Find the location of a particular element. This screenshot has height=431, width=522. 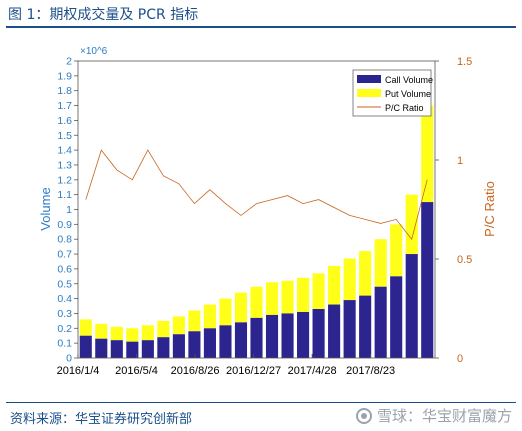

legend-label-ratio: P/C Ratio is located at coordinates (404, 108).